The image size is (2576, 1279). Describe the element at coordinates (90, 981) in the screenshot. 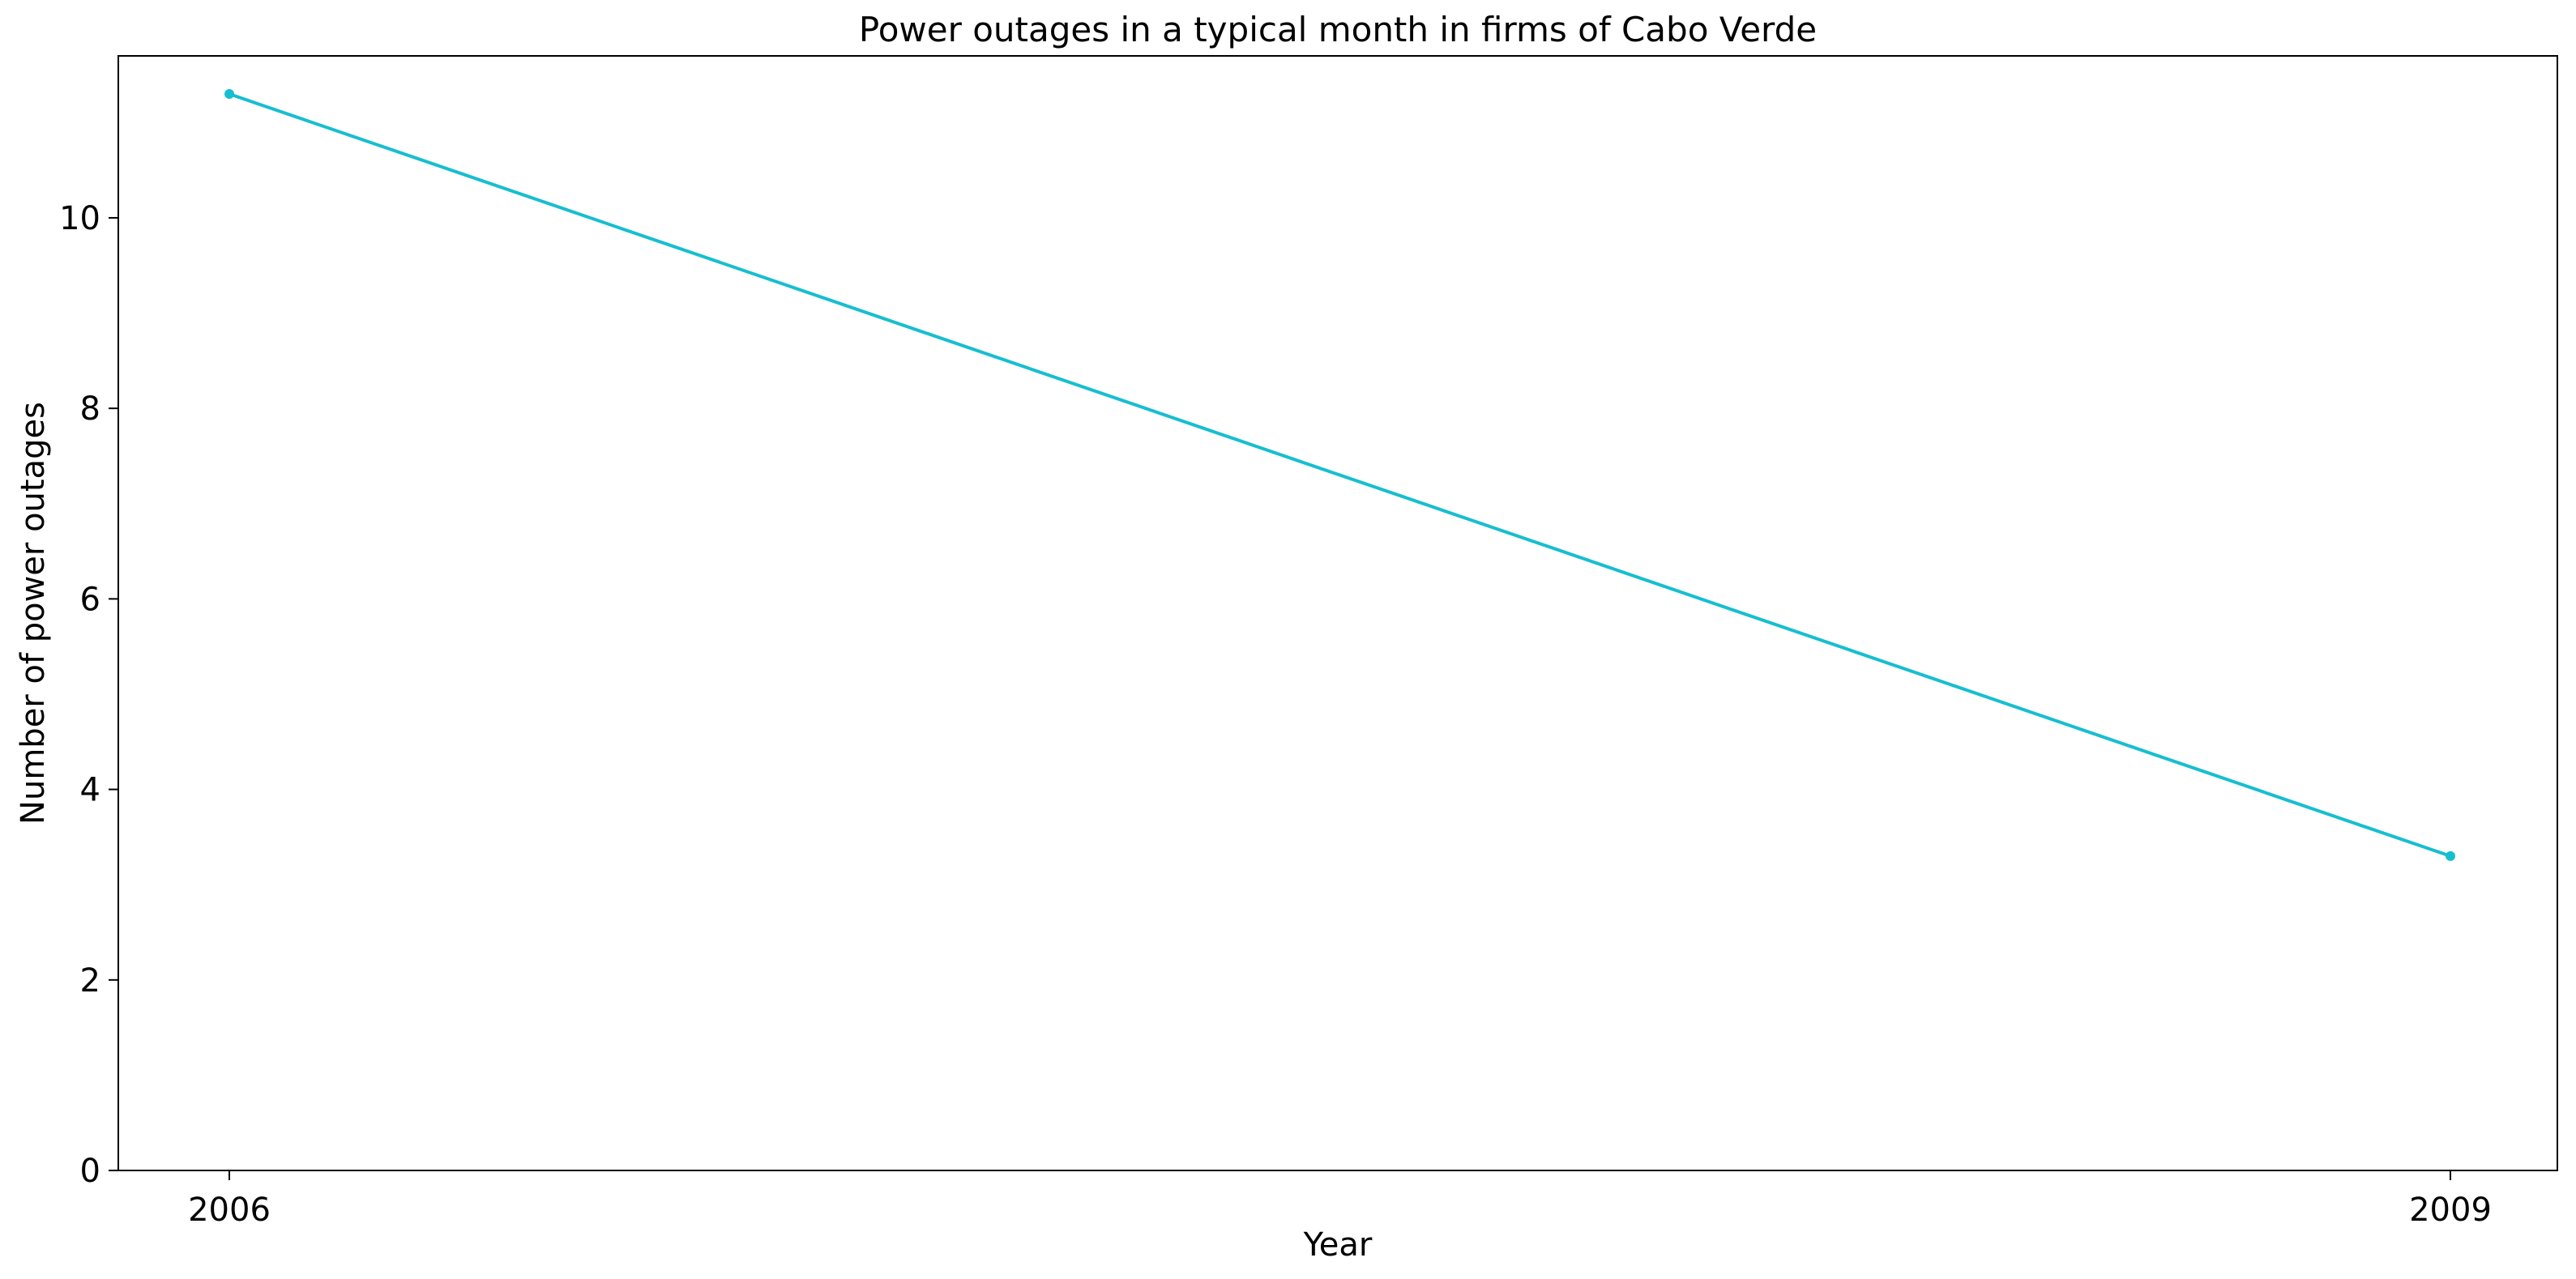

I see `y-tick-label: 2` at that location.